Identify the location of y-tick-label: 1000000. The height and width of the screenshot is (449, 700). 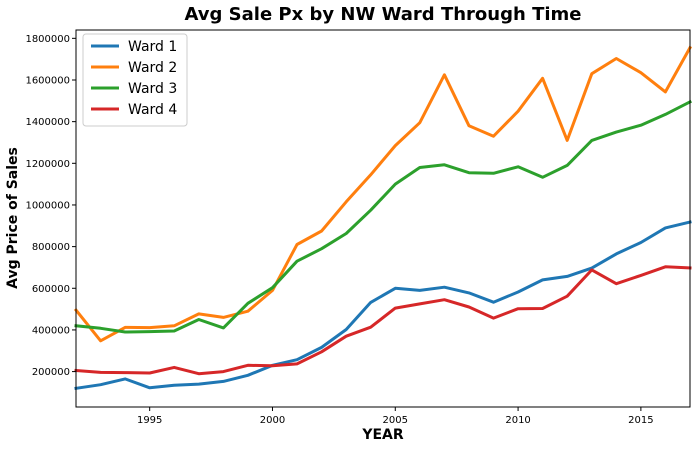
(47, 205).